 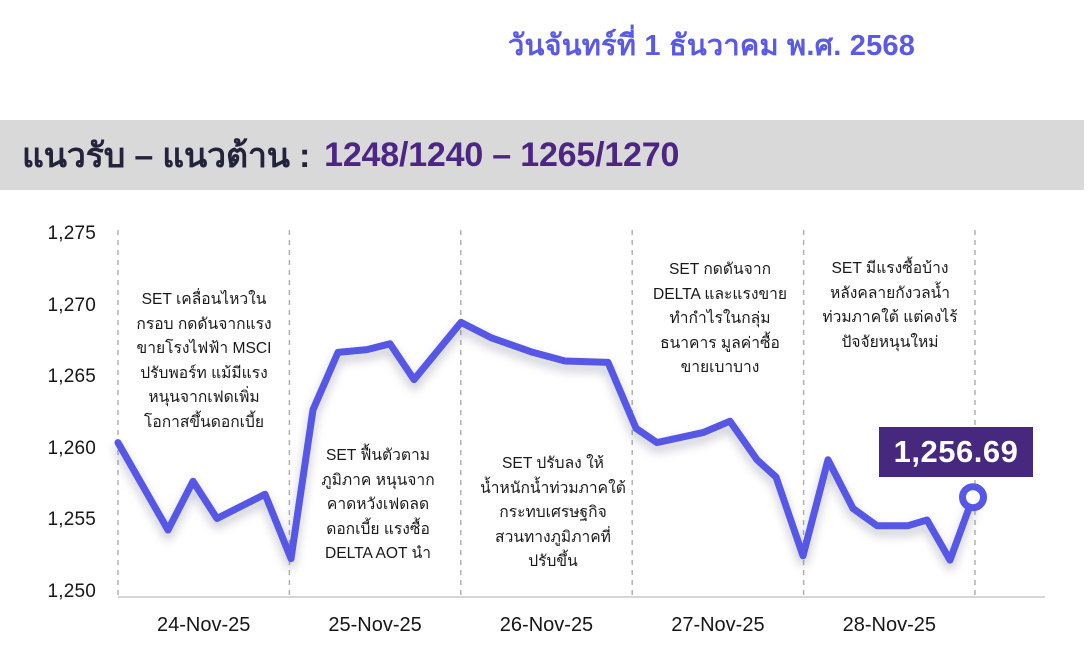 What do you see at coordinates (956, 452) in the screenshot?
I see `last-value-badge: 1,256.69` at bounding box center [956, 452].